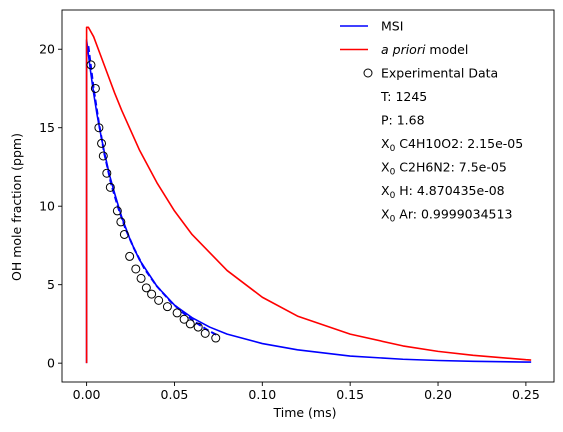  What do you see at coordinates (350, 394) in the screenshot?
I see `x-tick-label: 0.15` at bounding box center [350, 394].